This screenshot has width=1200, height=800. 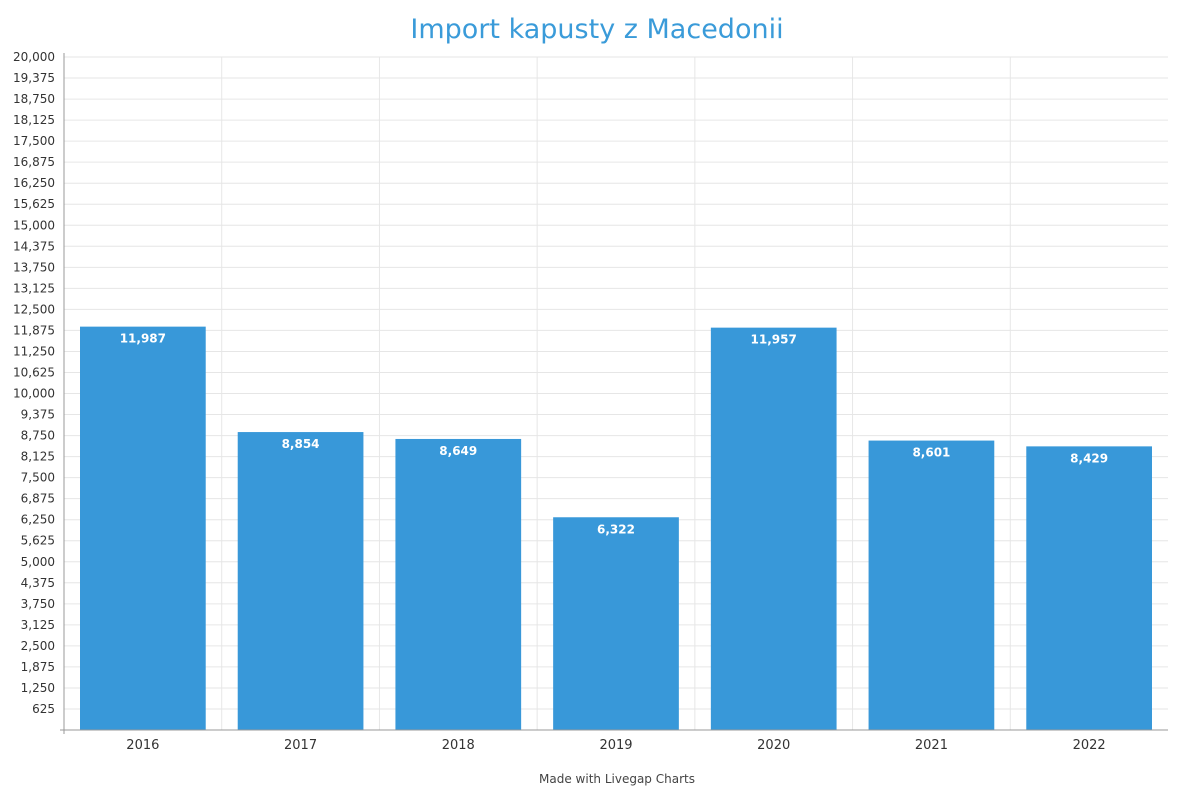 I want to click on y-tick-label: 7,500, so click(x=38, y=478).